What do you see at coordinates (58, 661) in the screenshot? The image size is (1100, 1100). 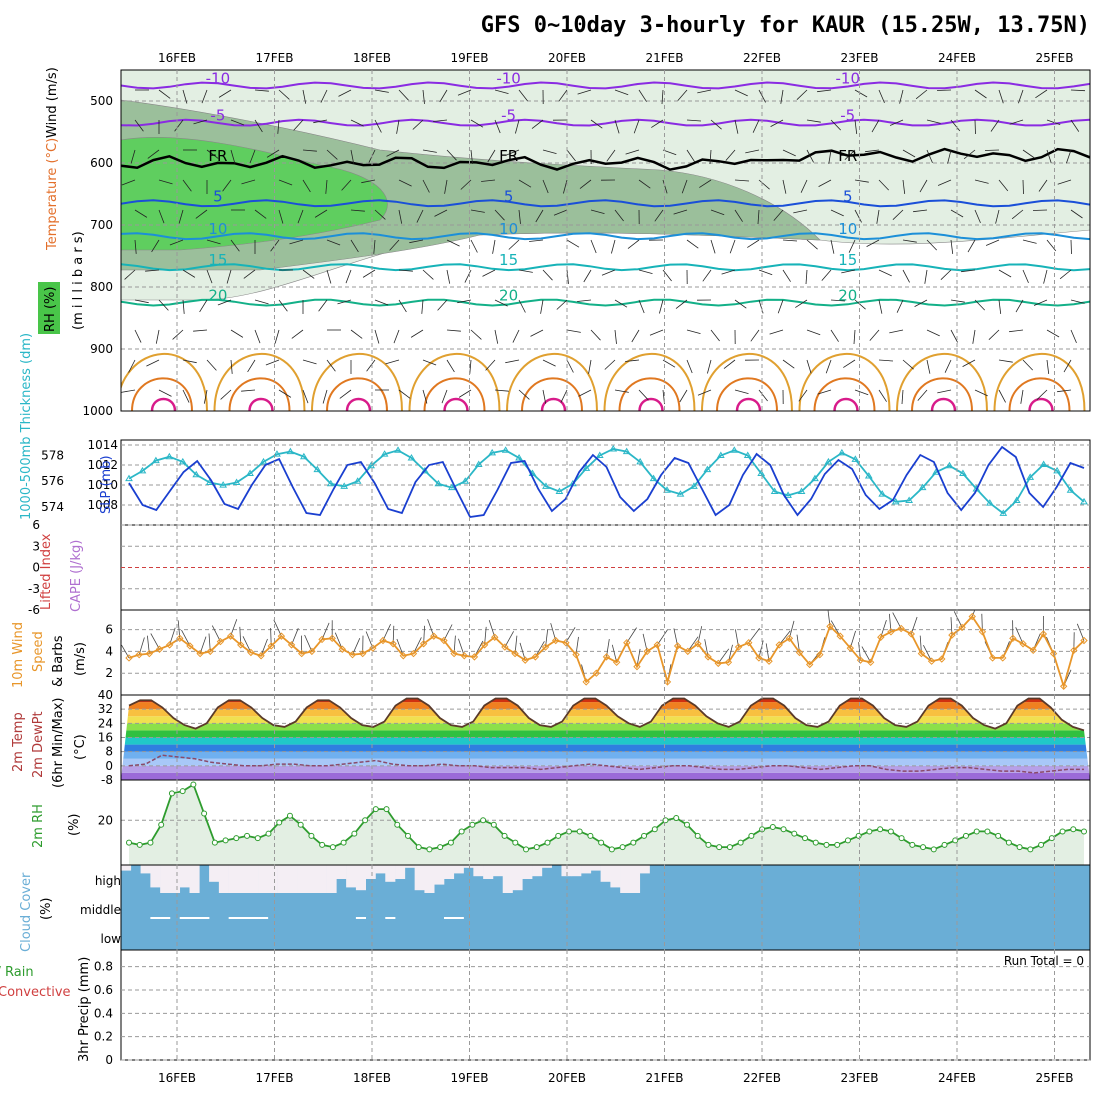 I see `wind10m-label-3: & Barbs` at bounding box center [58, 661].